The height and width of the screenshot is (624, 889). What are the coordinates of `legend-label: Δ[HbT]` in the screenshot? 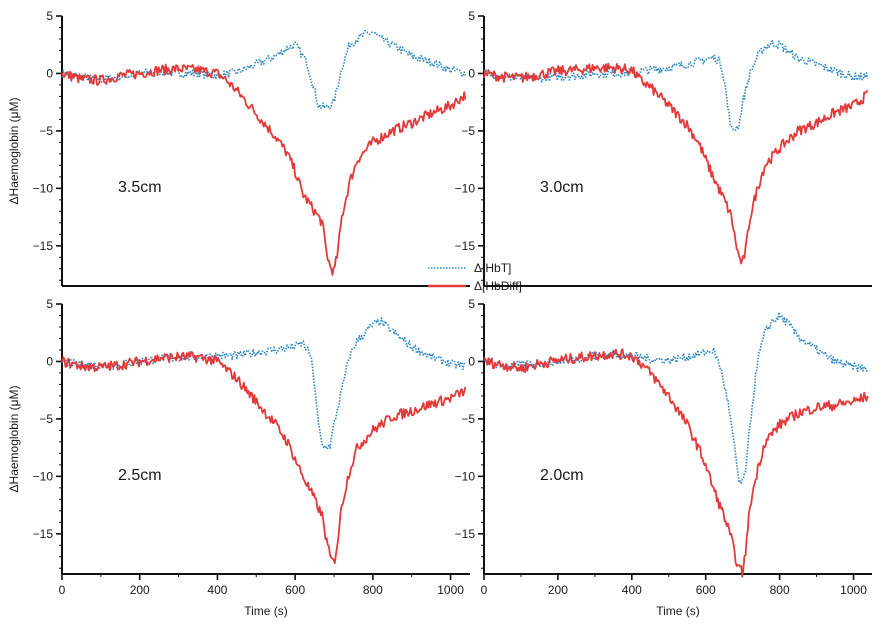 It's located at (492, 268).